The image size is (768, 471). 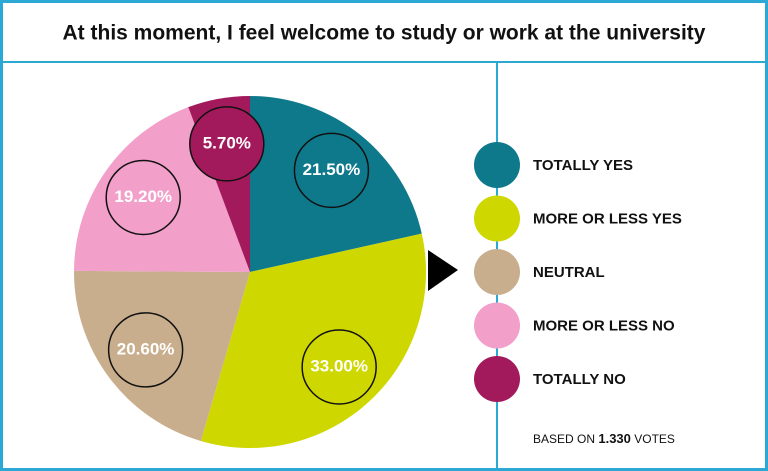 I want to click on value-label: 21.50%, so click(x=332, y=169).